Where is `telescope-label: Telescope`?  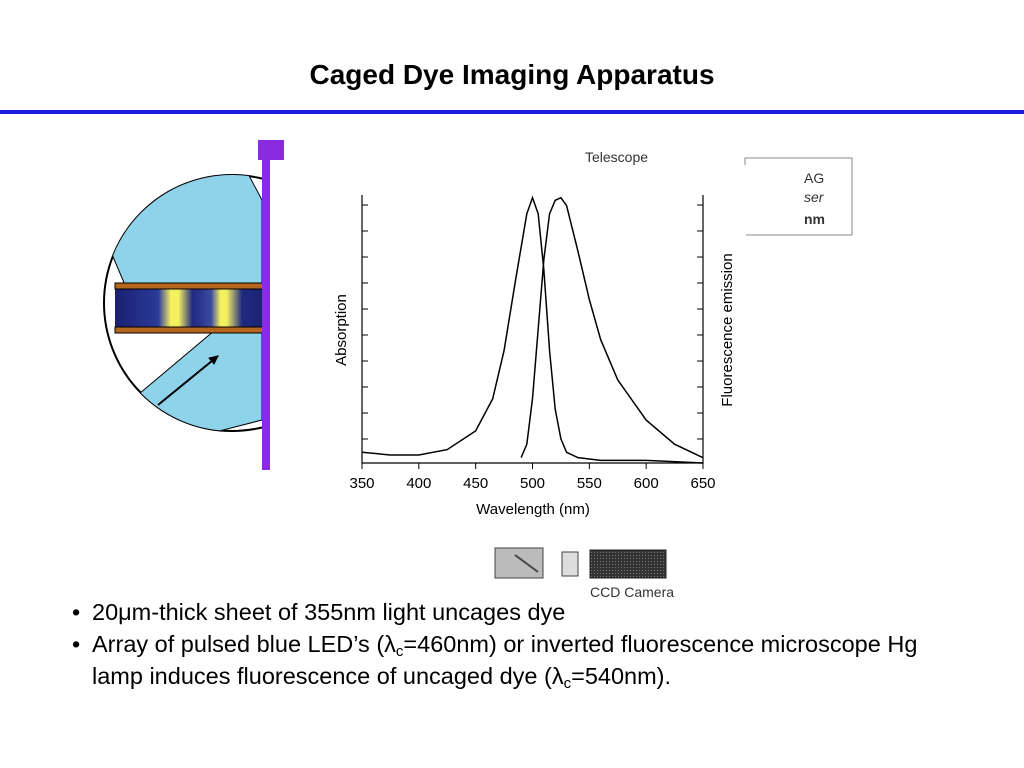 telescope-label: Telescope is located at coordinates (616, 157).